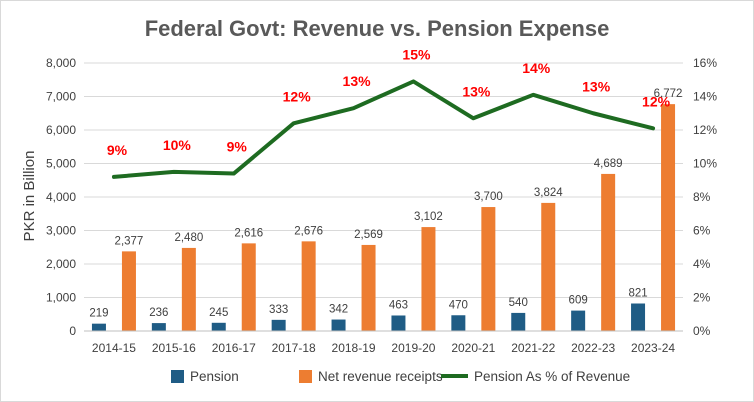  What do you see at coordinates (248, 233) in the screenshot?
I see `revenue-data-label: 2,616` at bounding box center [248, 233].